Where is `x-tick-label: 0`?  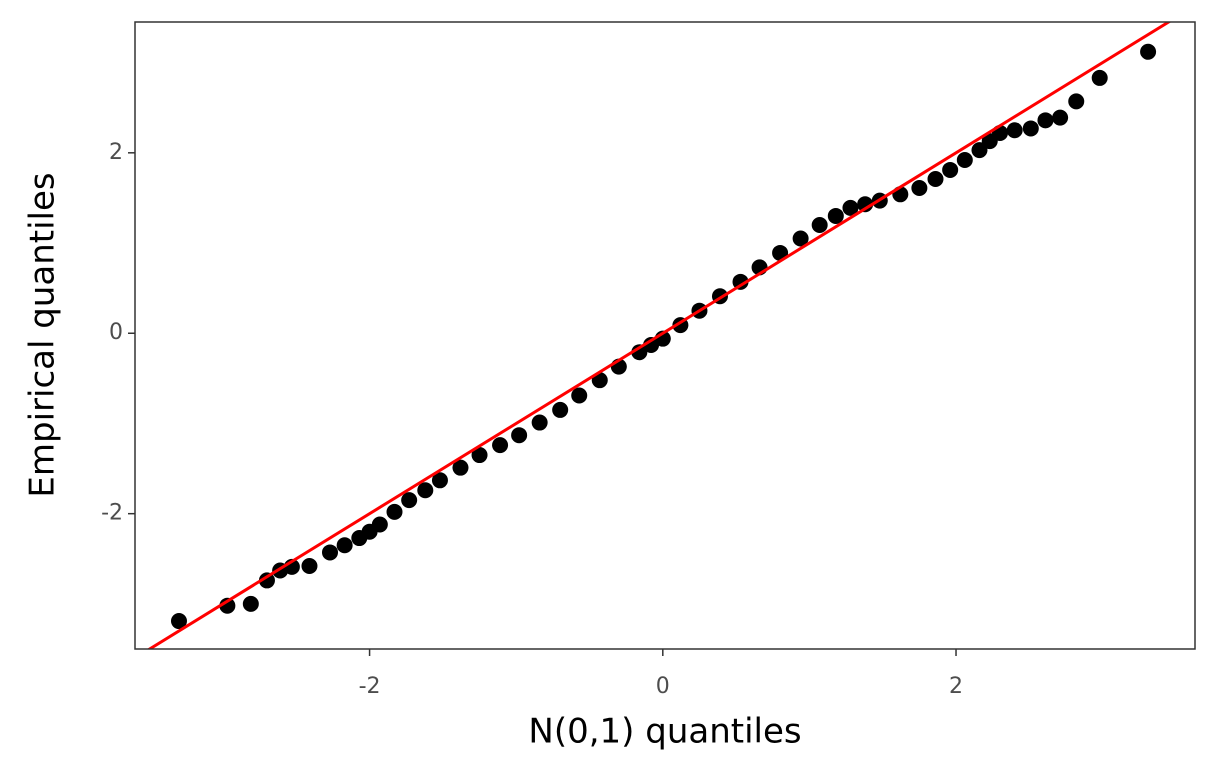
x-tick-label: 0 is located at coordinates (663, 686).